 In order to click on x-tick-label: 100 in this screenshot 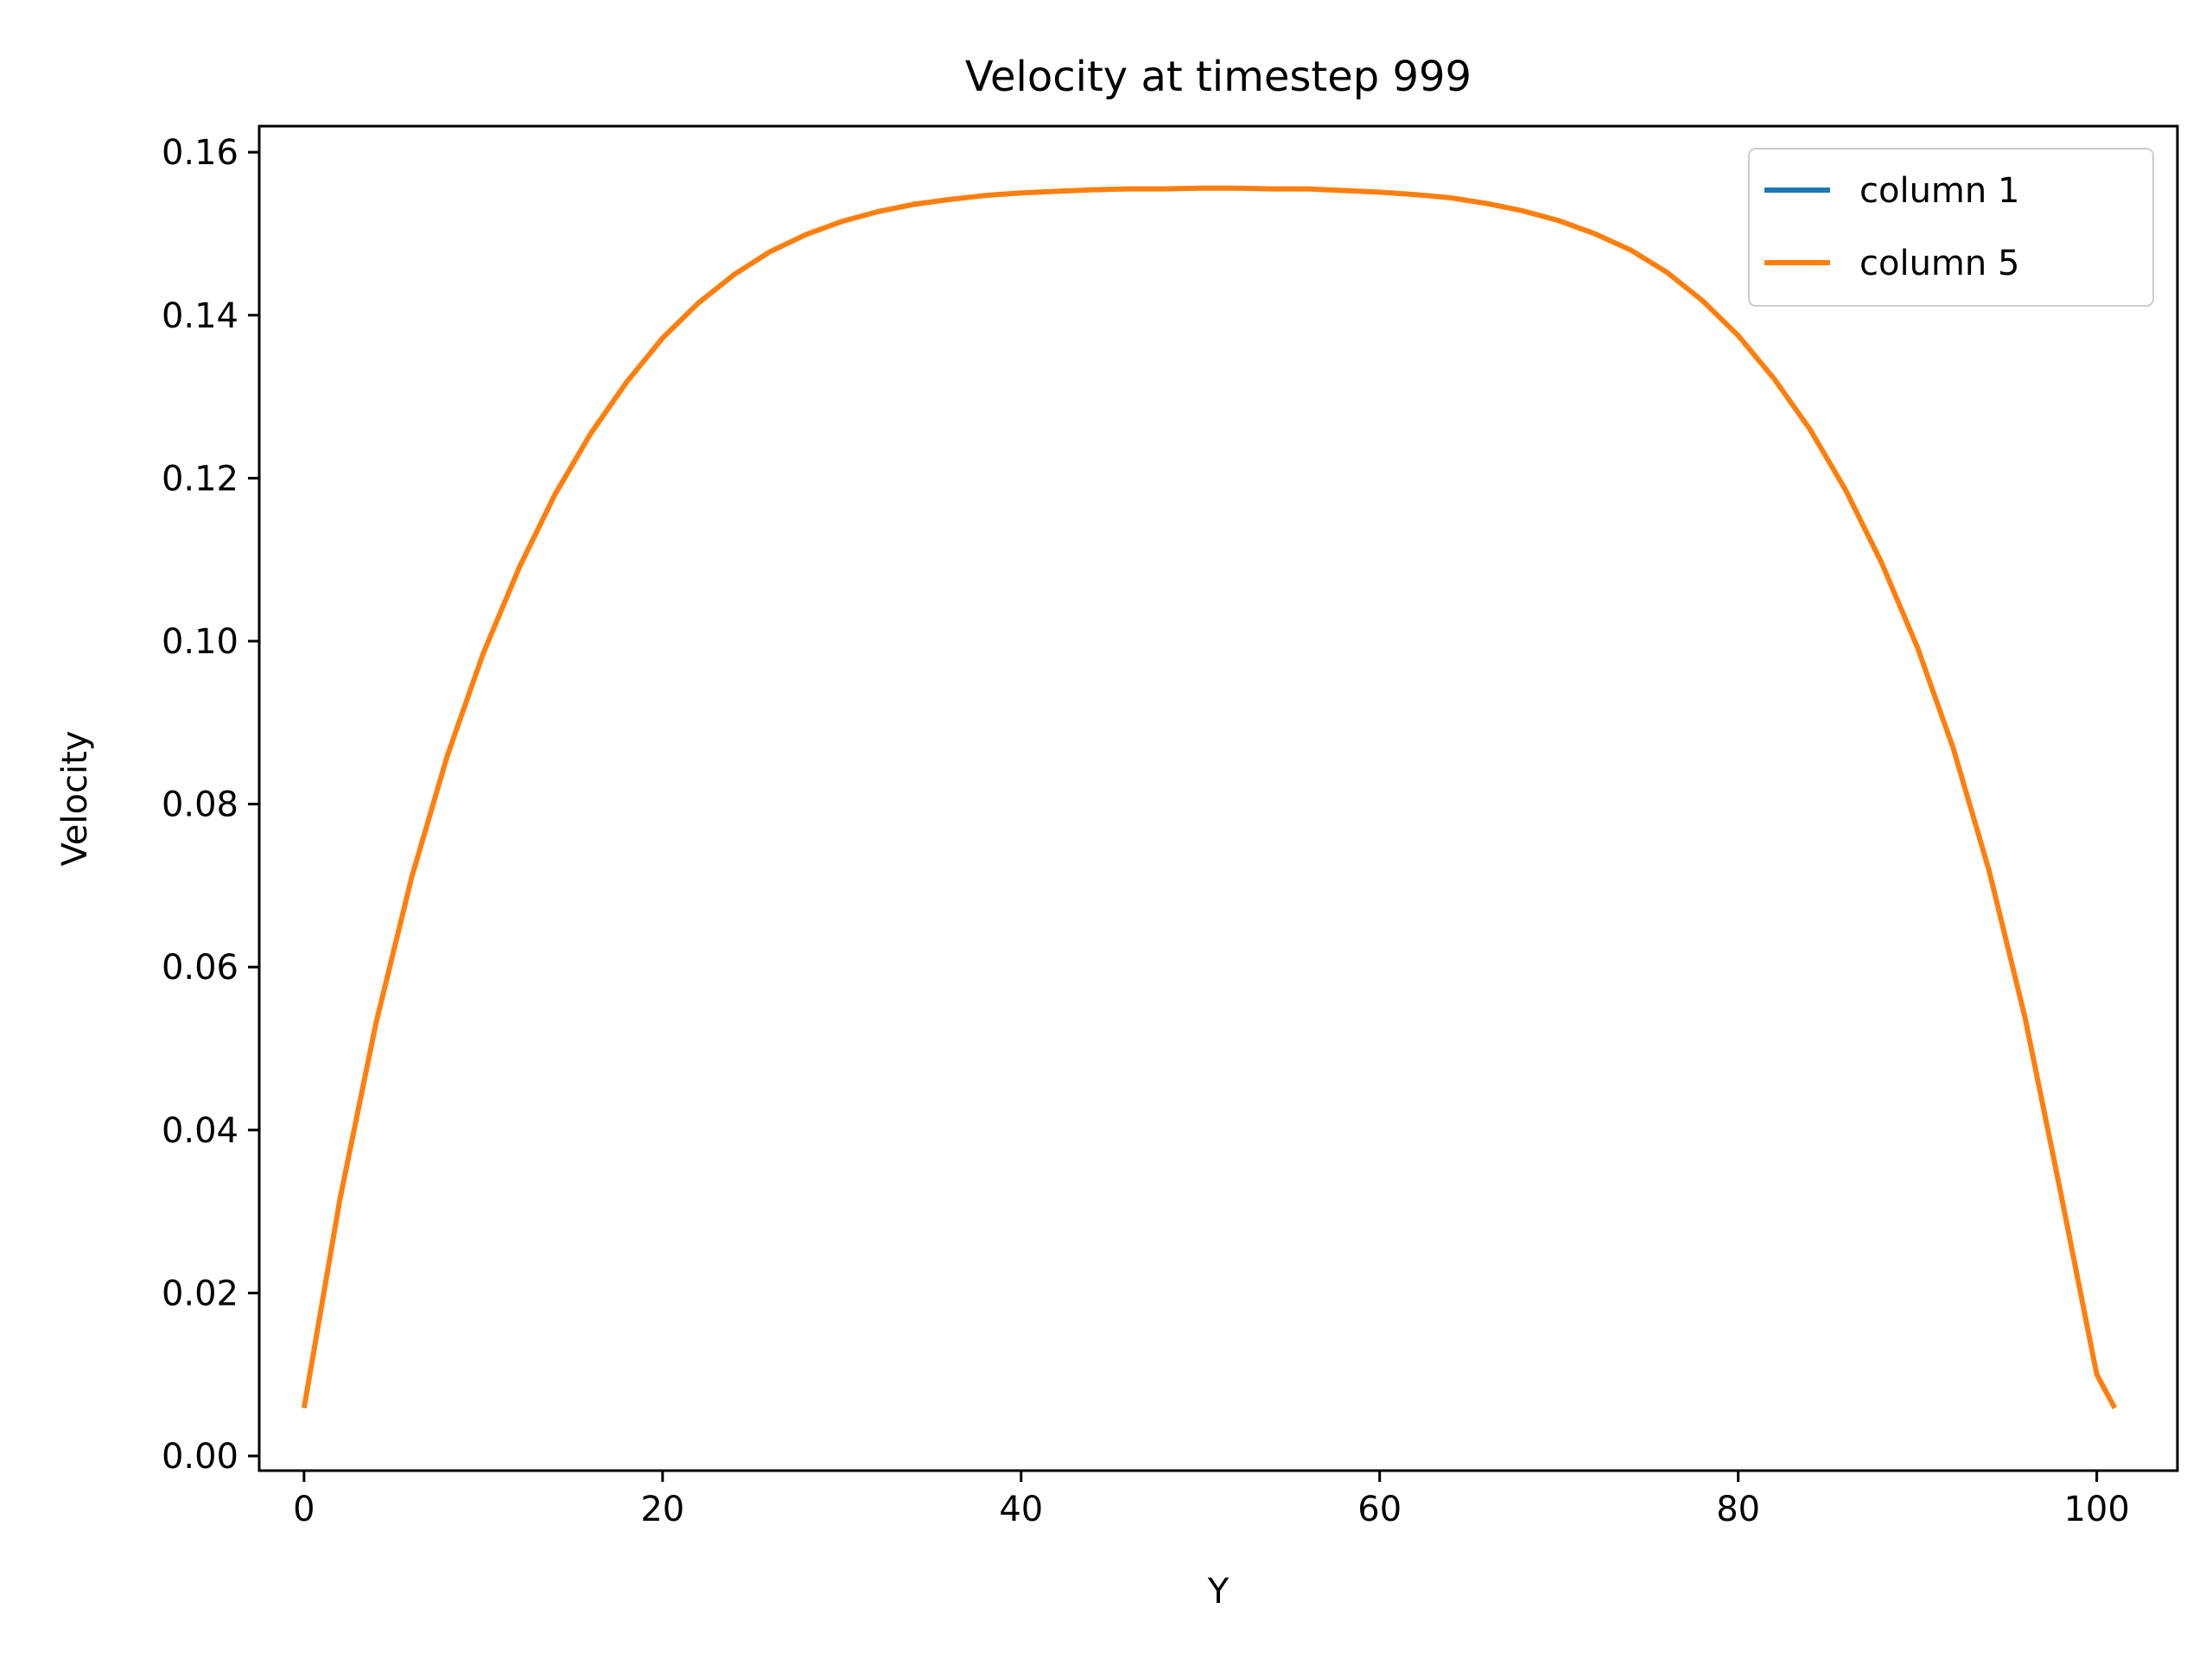, I will do `click(2096, 1509)`.